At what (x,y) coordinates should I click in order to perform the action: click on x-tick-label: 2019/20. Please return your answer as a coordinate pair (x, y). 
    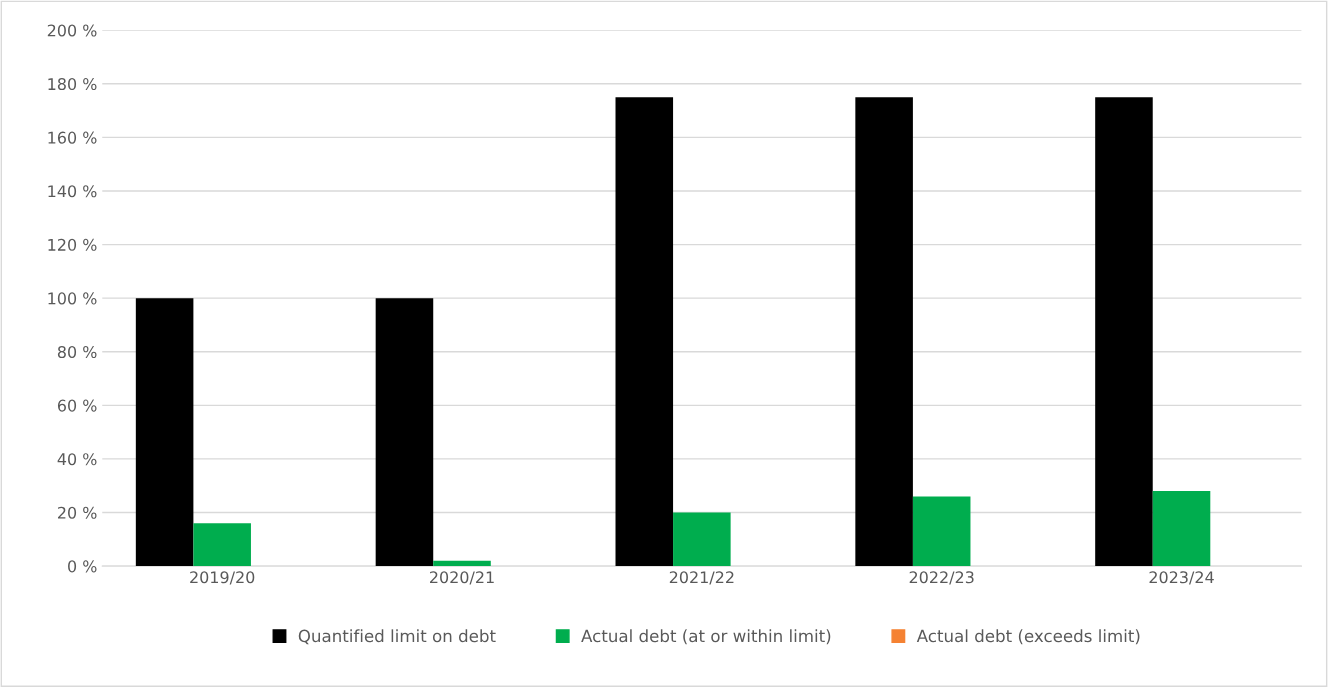
    Looking at the image, I should click on (222, 578).